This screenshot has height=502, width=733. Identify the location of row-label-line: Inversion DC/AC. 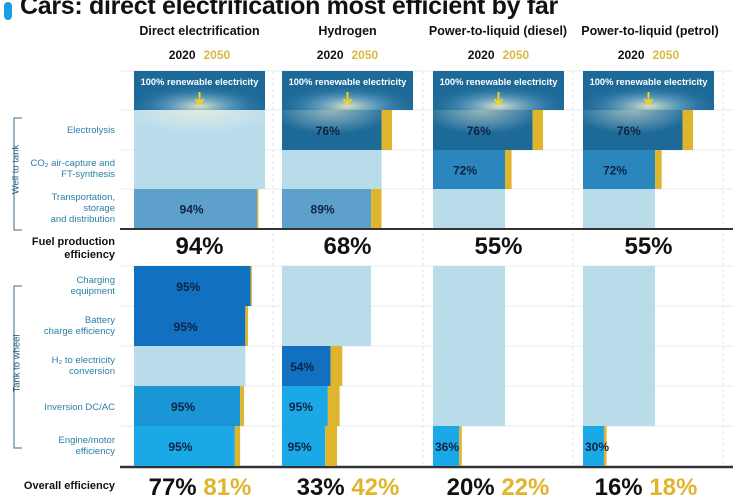
(79, 407).